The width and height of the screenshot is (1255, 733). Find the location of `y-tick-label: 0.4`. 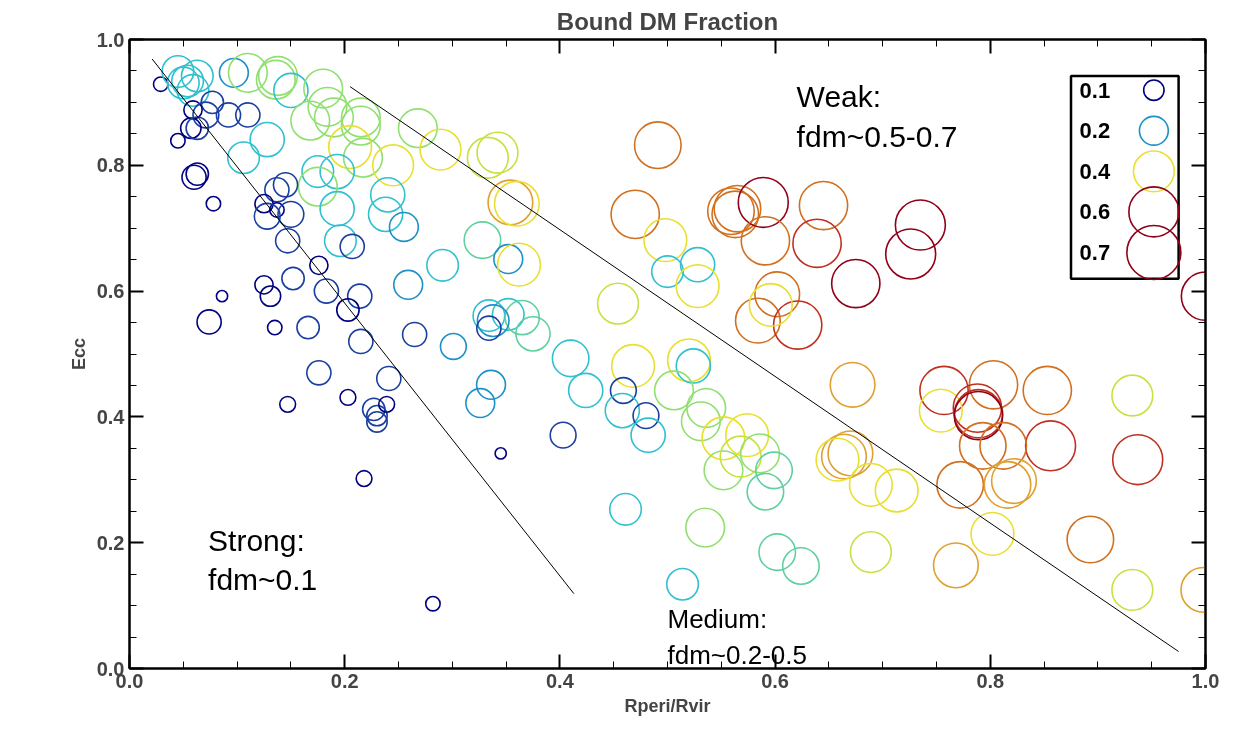

y-tick-label: 0.4 is located at coordinates (111, 416).